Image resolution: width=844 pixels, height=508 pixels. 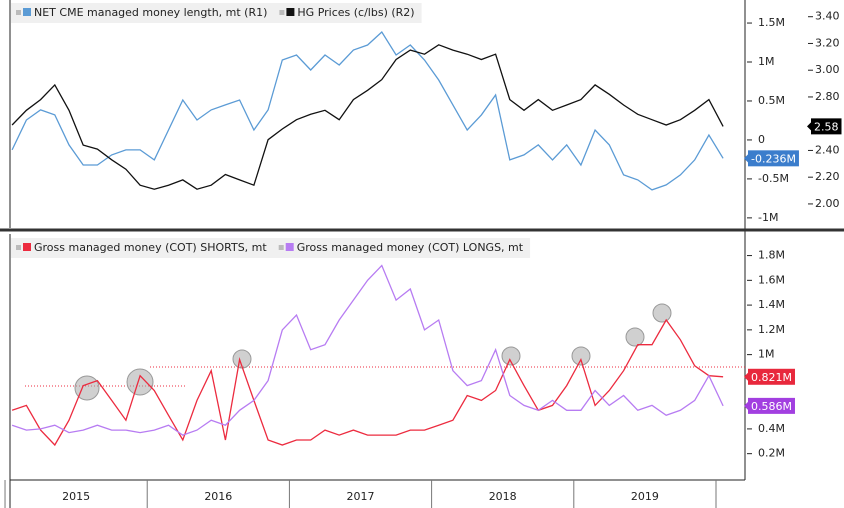 I want to click on y-tick-label: 3.20, so click(x=827, y=42).